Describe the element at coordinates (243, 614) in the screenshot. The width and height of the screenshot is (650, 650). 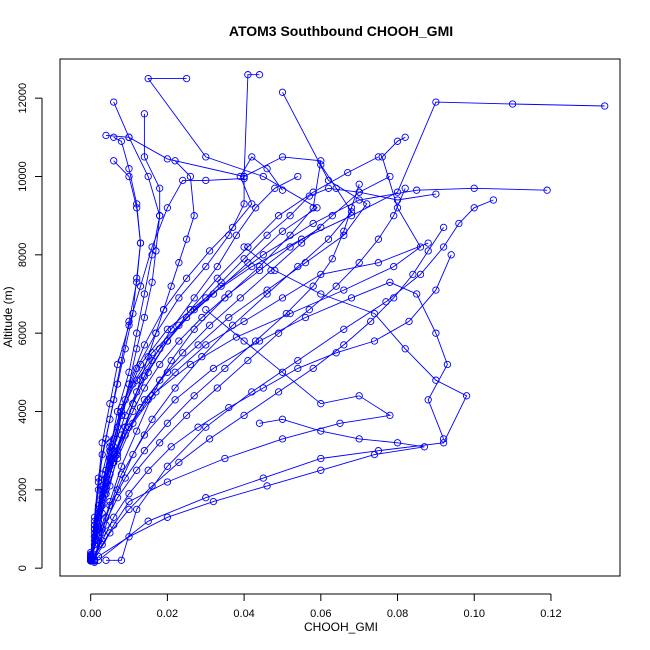
I see `x-tick-label: 0.04` at that location.